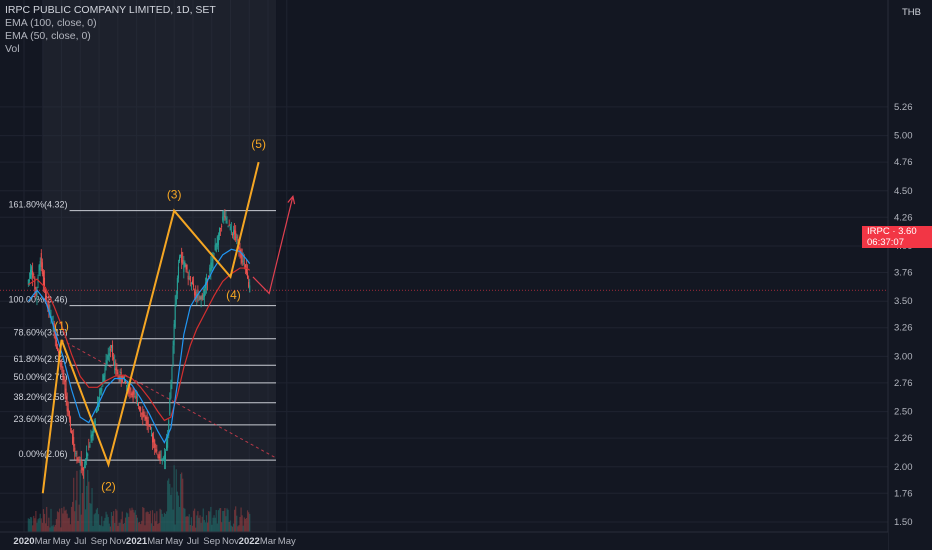 Image resolution: width=932 pixels, height=550 pixels. Describe the element at coordinates (110, 10) in the screenshot. I see `symbol-title: IRPC PUBLIC COMPANY LIMITED, 1D, SET` at that location.